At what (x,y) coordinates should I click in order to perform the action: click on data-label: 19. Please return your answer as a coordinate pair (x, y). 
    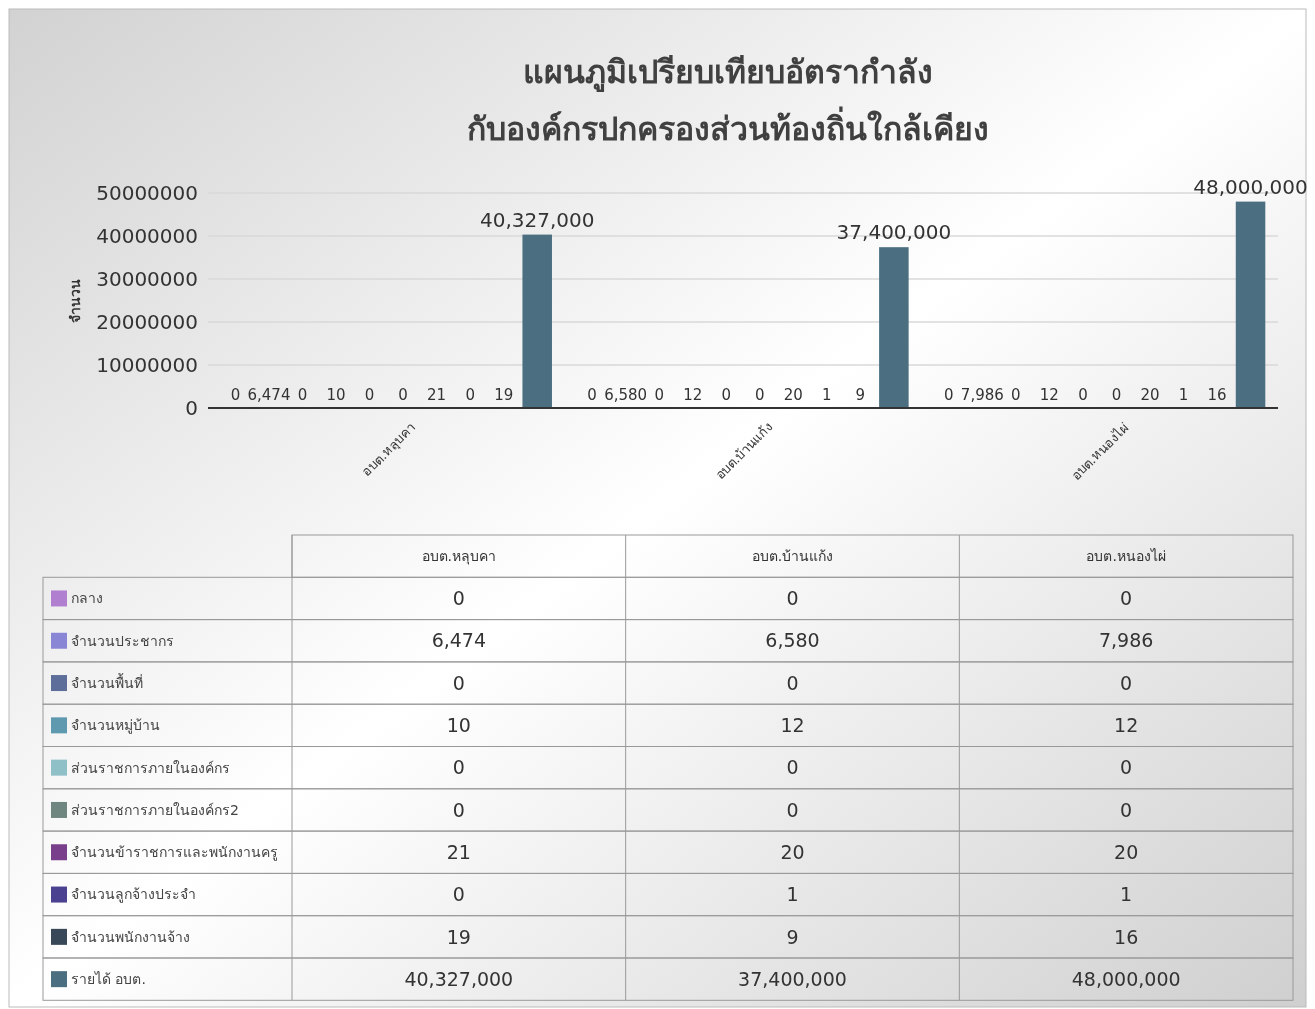
    Looking at the image, I should click on (458, 936).